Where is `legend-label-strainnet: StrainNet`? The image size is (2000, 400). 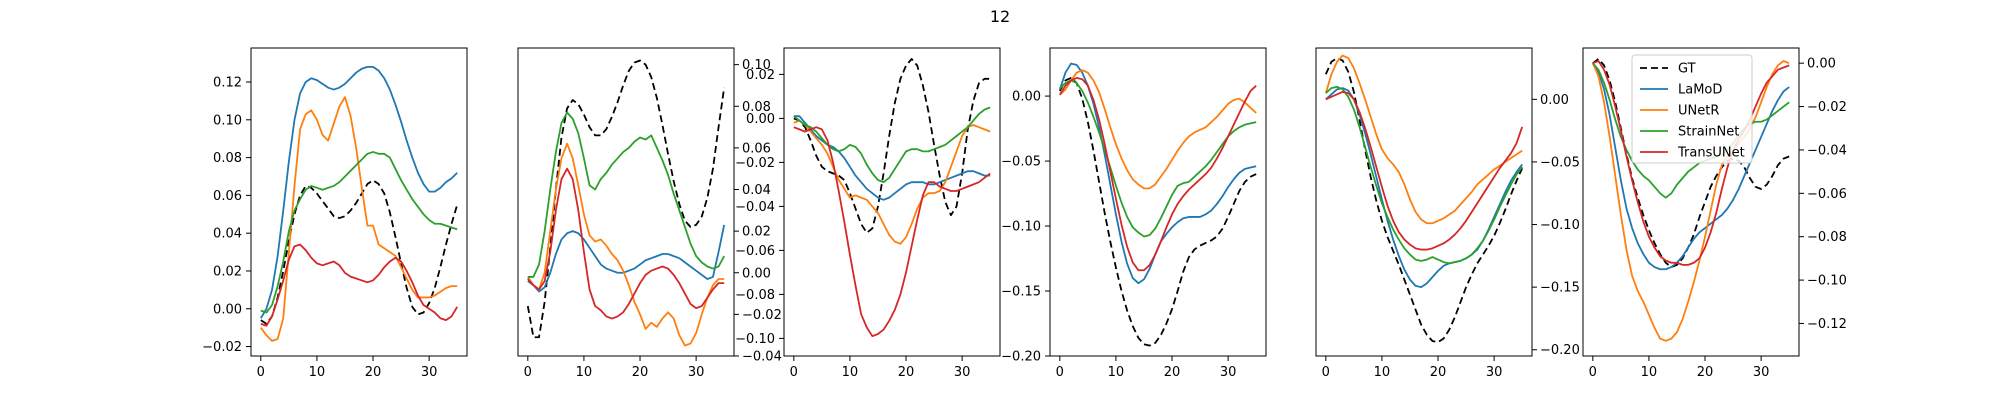
legend-label-strainnet: StrainNet is located at coordinates (1708, 132).